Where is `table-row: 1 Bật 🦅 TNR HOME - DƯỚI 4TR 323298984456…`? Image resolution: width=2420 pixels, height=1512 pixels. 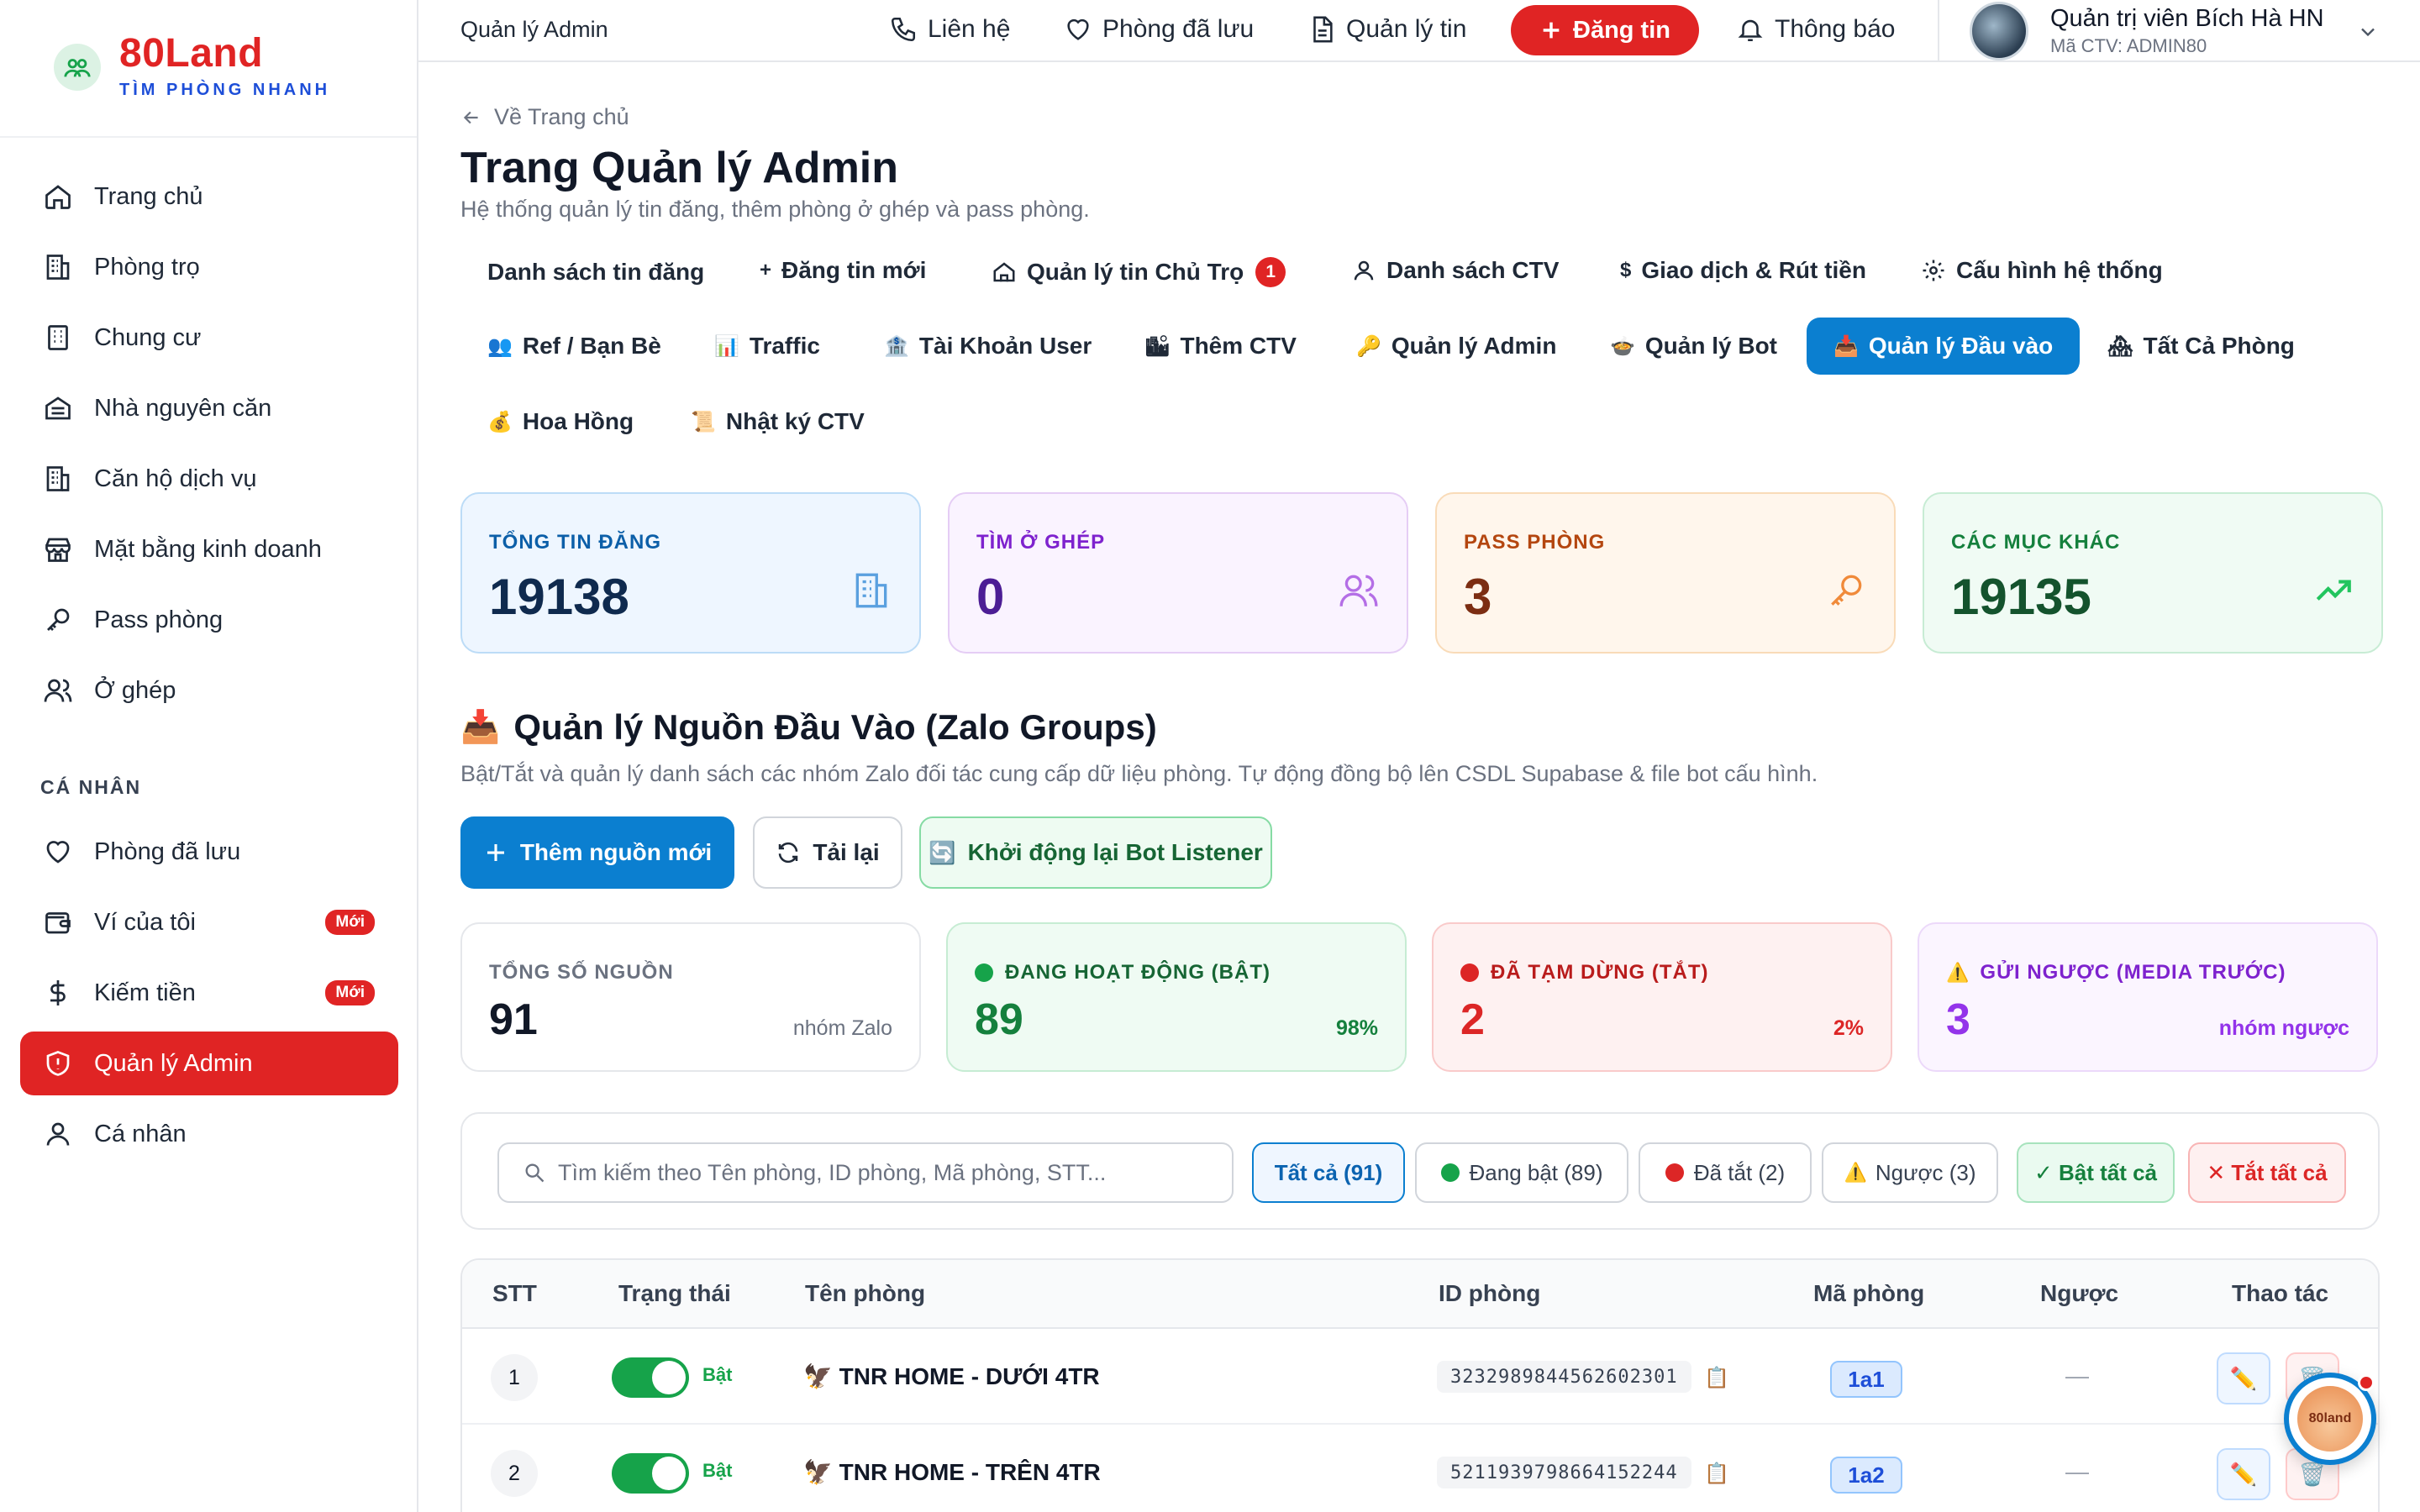 table-row: 1 Bật 🦅 TNR HOME - DƯỚI 4TR 323298984456… is located at coordinates (1420, 1377).